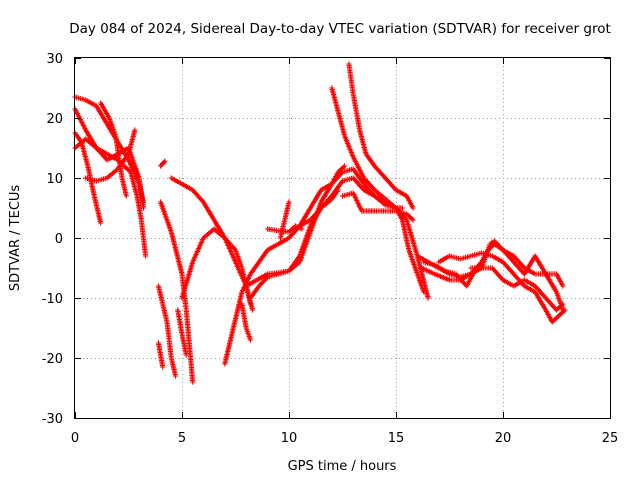 This screenshot has width=640, height=480. Describe the element at coordinates (52, 299) in the screenshot. I see `y-tick-label: -10` at that location.